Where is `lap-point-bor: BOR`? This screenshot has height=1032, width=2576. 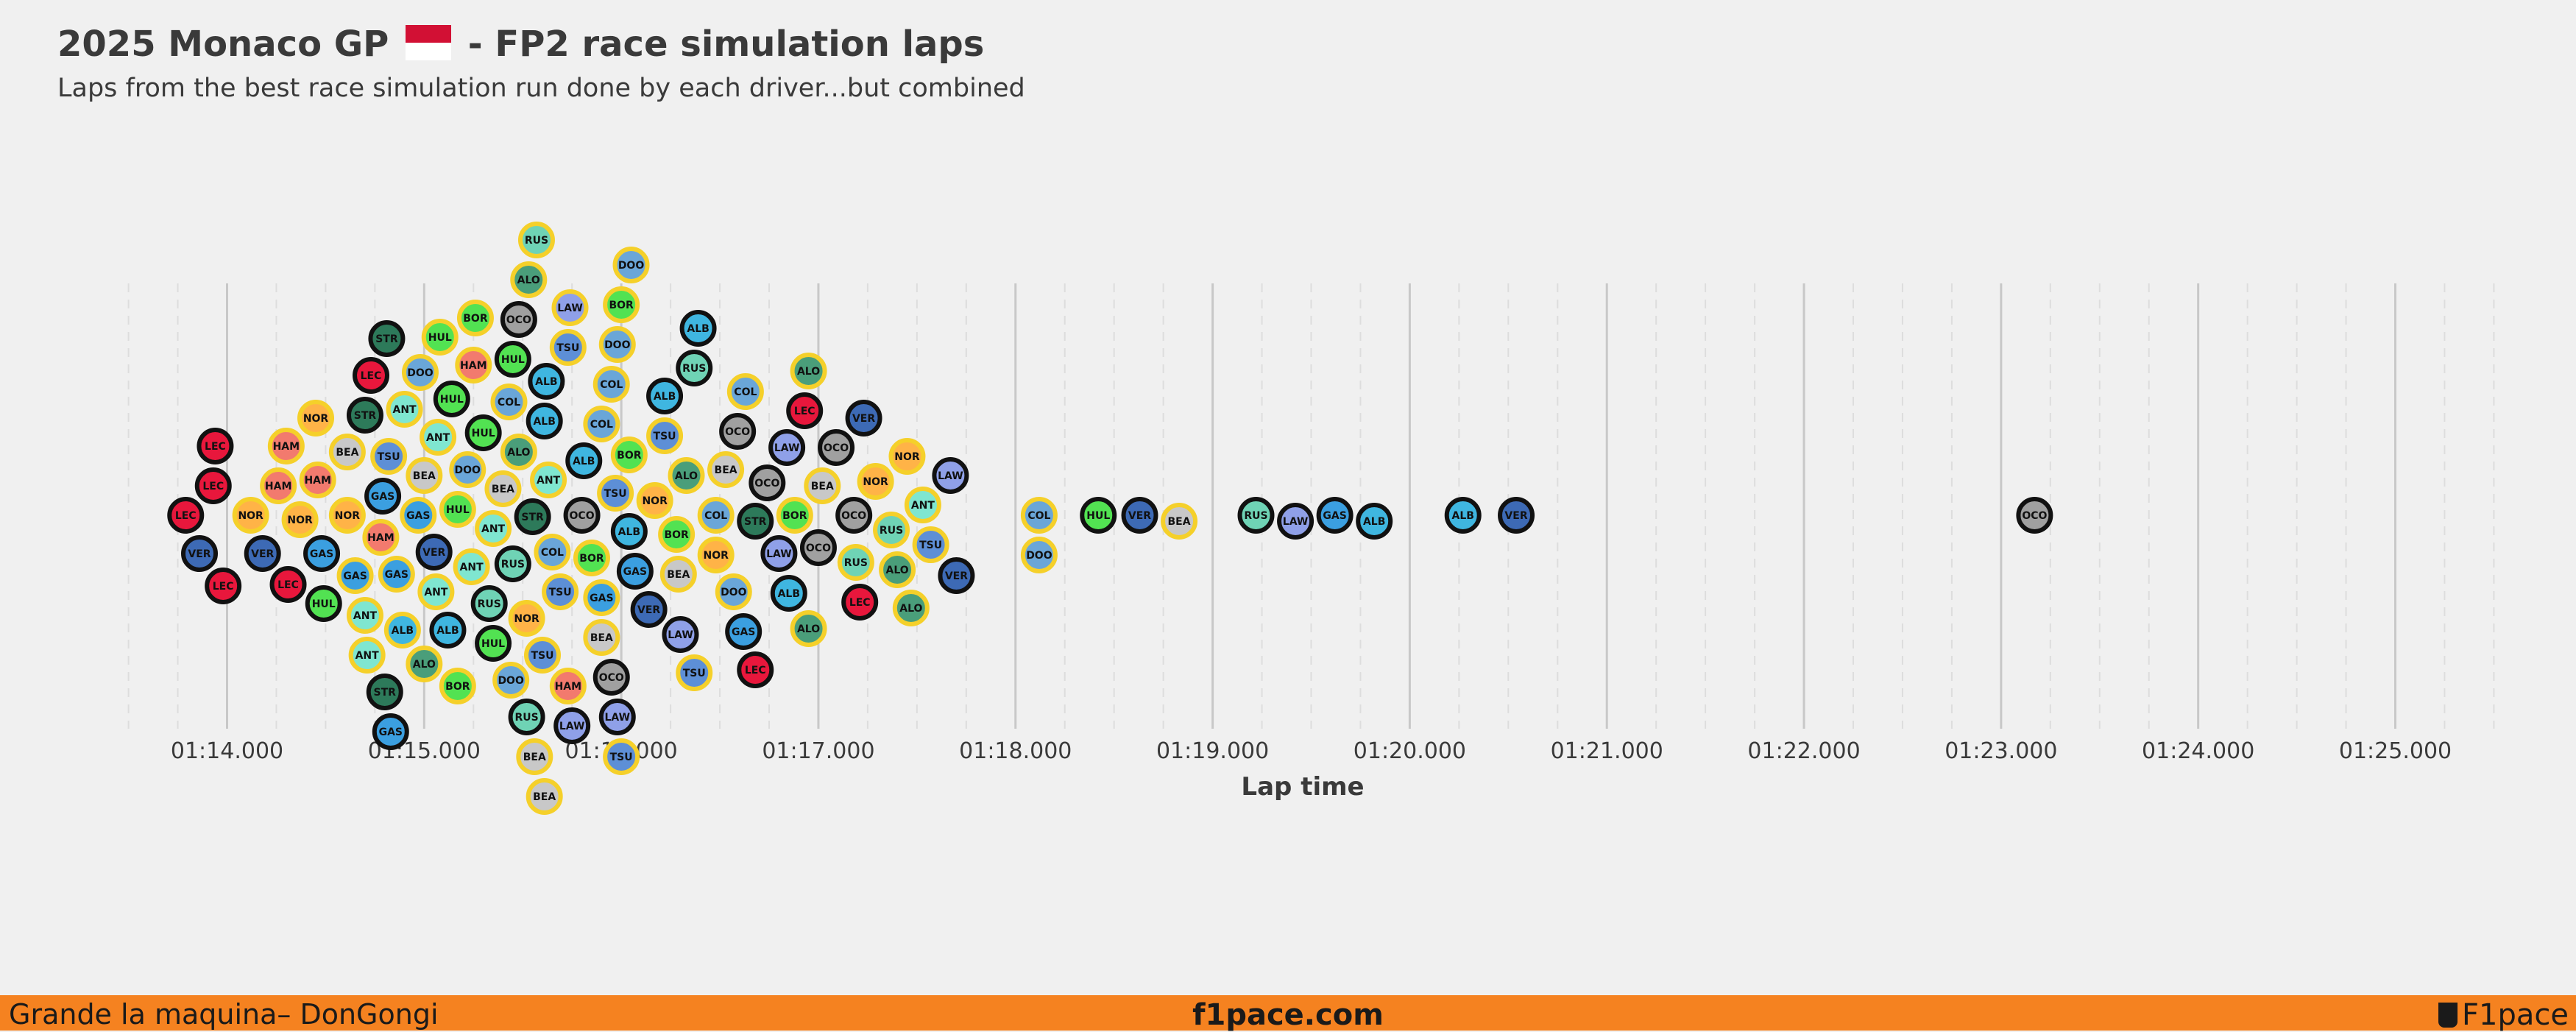 lap-point-bor: BOR is located at coordinates (794, 515).